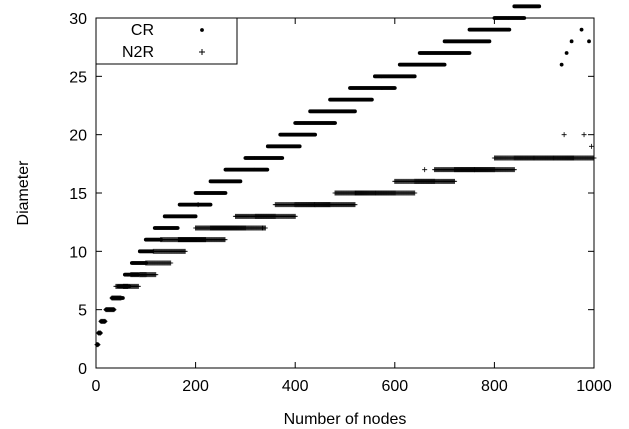 Image resolution: width=629 pixels, height=429 pixels. I want to click on x-tick-label: 200, so click(195, 386).